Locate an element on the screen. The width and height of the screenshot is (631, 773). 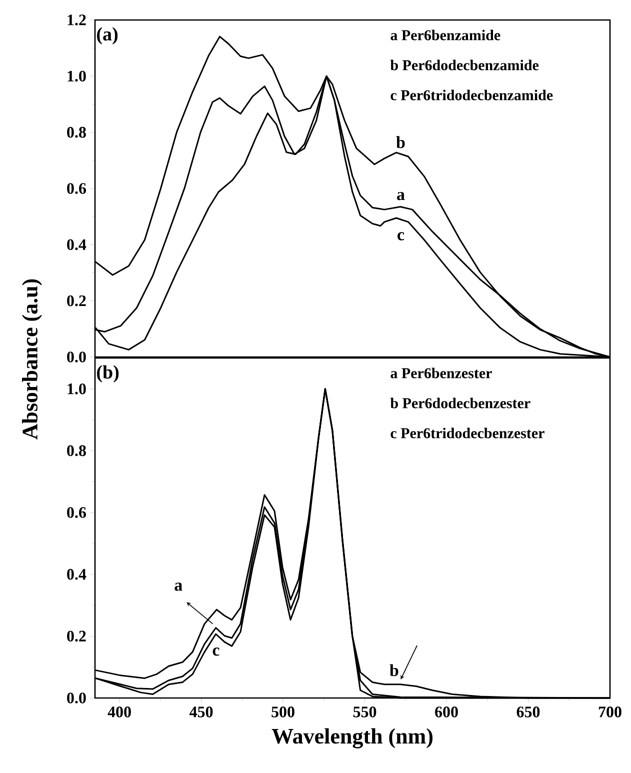
series-label: a is located at coordinates (401, 196).